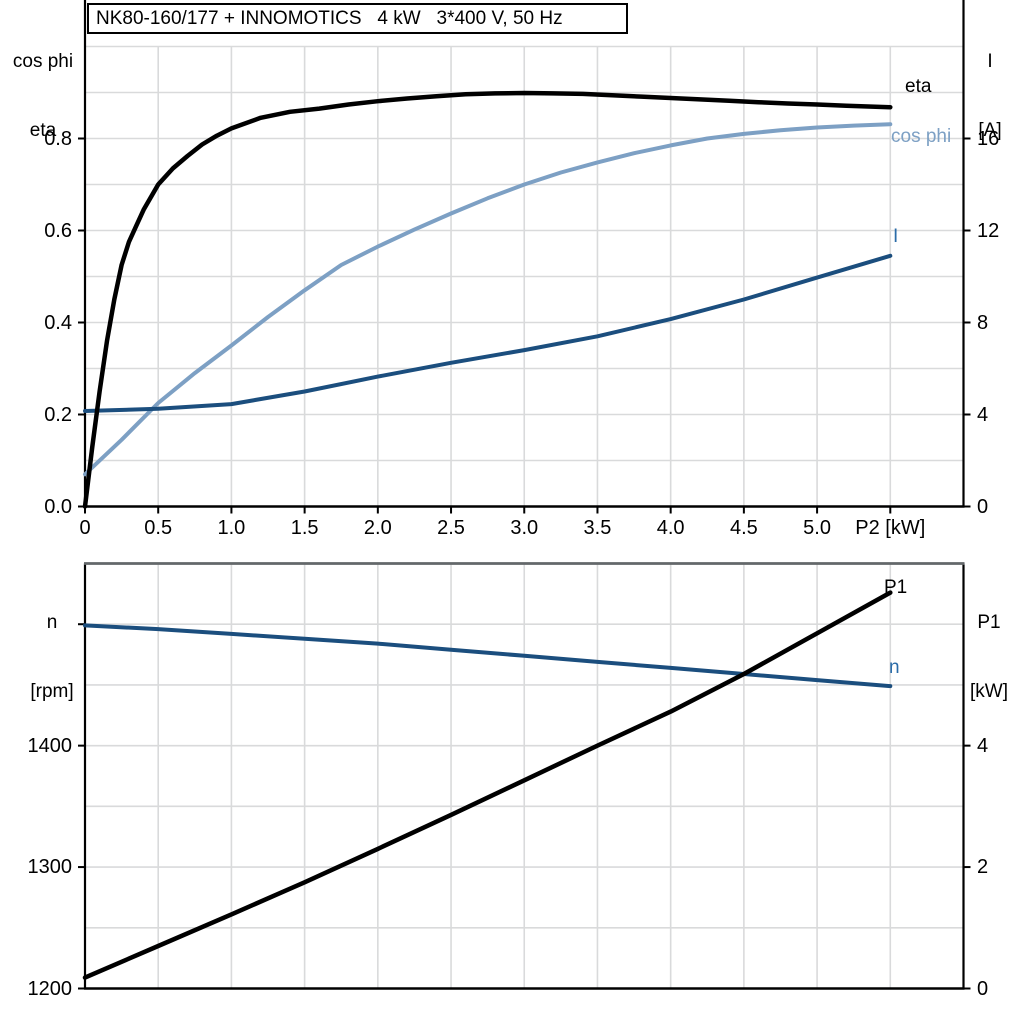 The width and height of the screenshot is (1024, 1024). Describe the element at coordinates (983, 322) in the screenshot. I see `y-right-tick-label: 8` at that location.